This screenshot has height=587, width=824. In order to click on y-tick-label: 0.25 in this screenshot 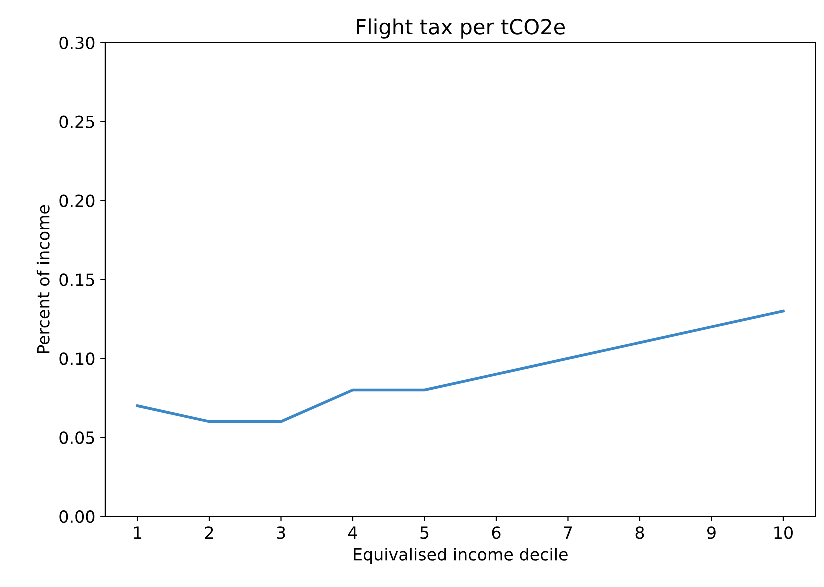, I will do `click(77, 122)`.